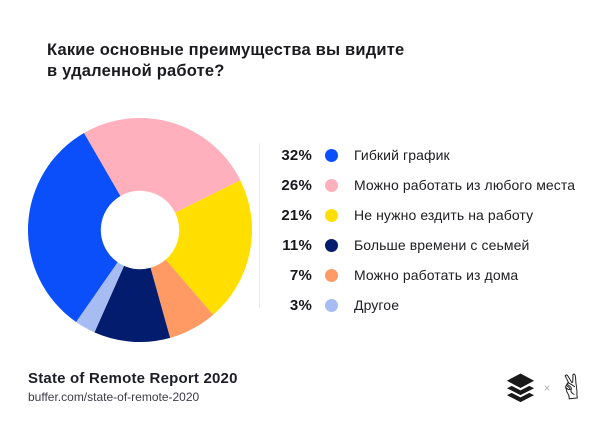  What do you see at coordinates (444, 215) in the screenshot?
I see `legend-label: Не нужно ездить на работу` at bounding box center [444, 215].